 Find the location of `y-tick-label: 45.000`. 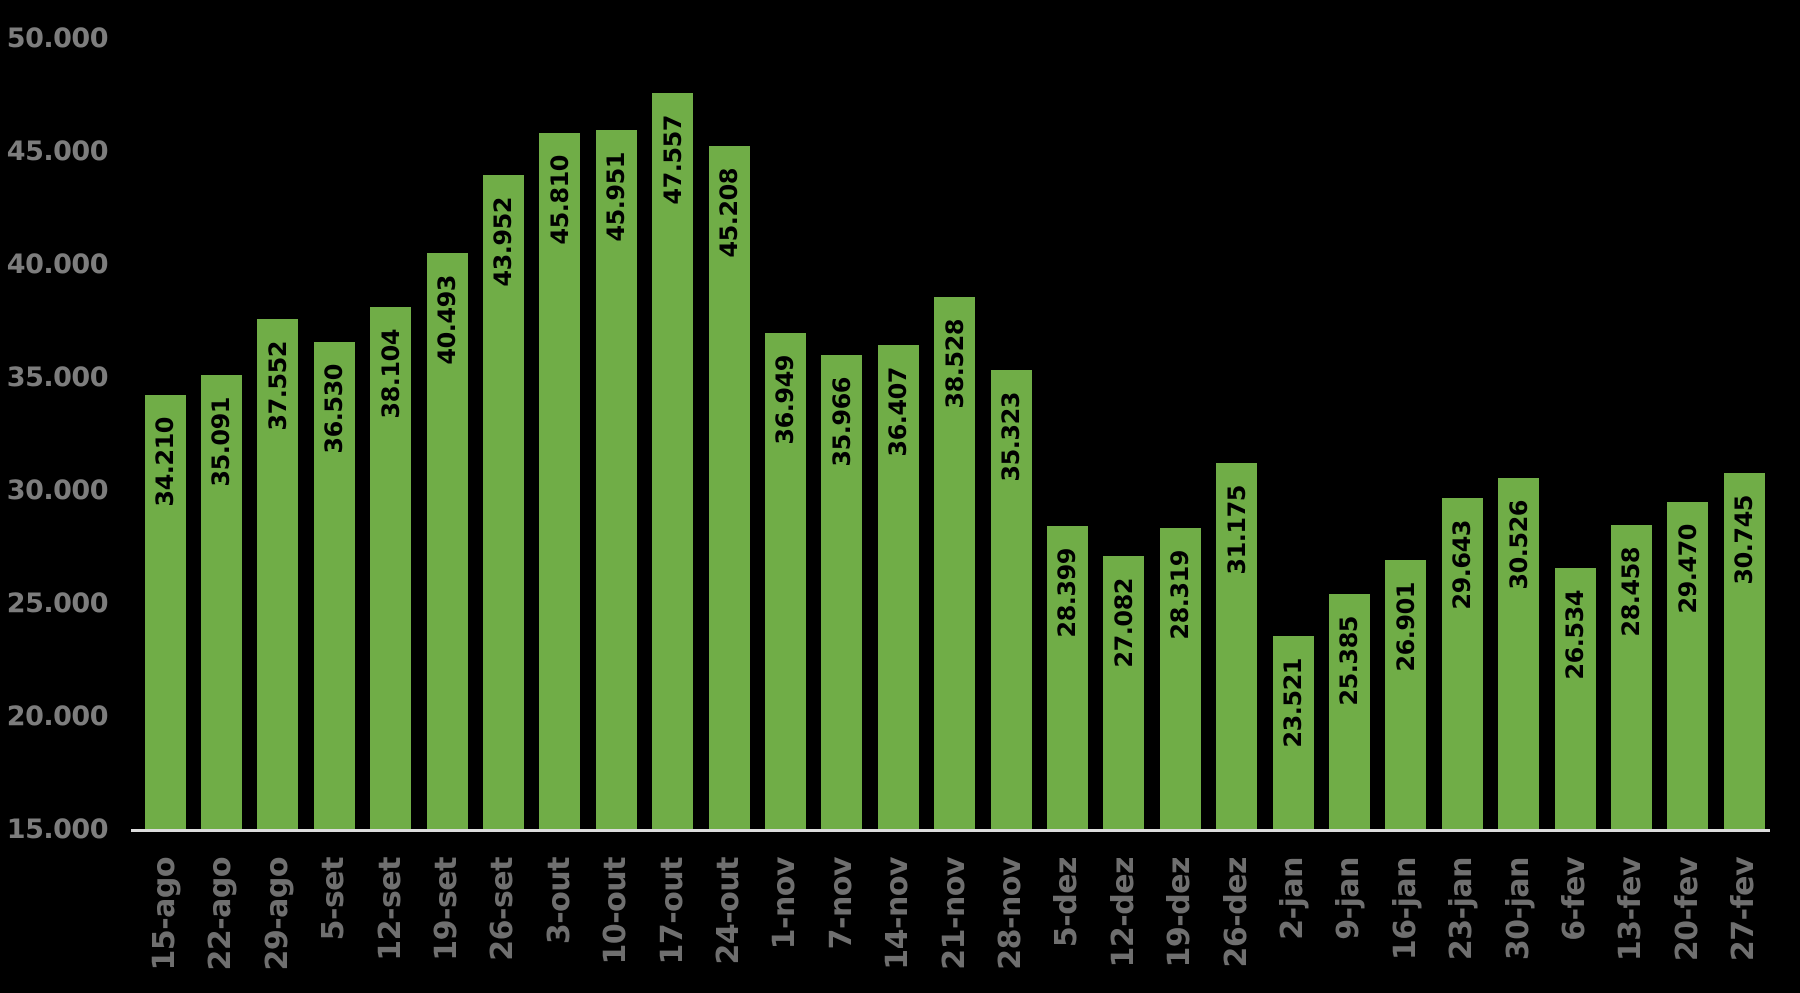

y-tick-label: 45.000 is located at coordinates (57, 151).